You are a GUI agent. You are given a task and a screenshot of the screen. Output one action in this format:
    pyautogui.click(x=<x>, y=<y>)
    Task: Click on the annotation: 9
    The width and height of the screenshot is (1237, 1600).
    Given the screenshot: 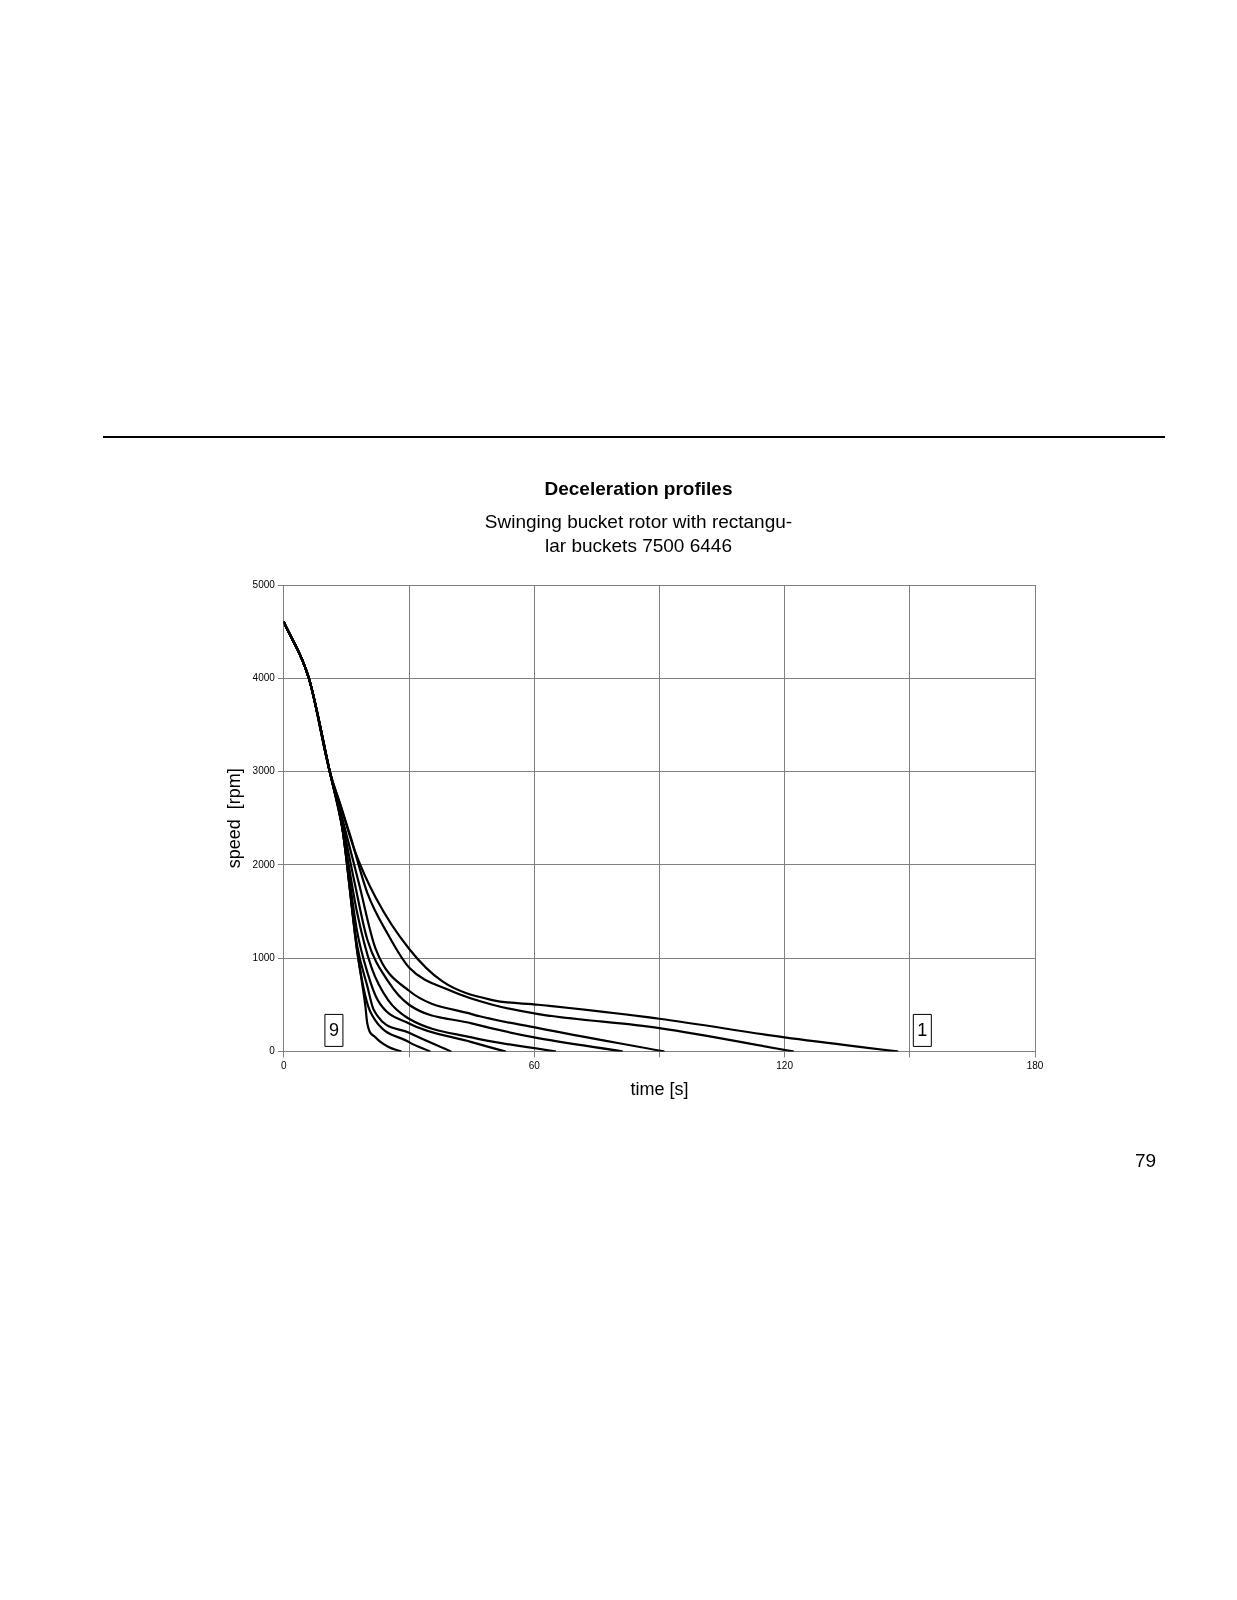 What is the action you would take?
    pyautogui.click(x=333, y=1030)
    